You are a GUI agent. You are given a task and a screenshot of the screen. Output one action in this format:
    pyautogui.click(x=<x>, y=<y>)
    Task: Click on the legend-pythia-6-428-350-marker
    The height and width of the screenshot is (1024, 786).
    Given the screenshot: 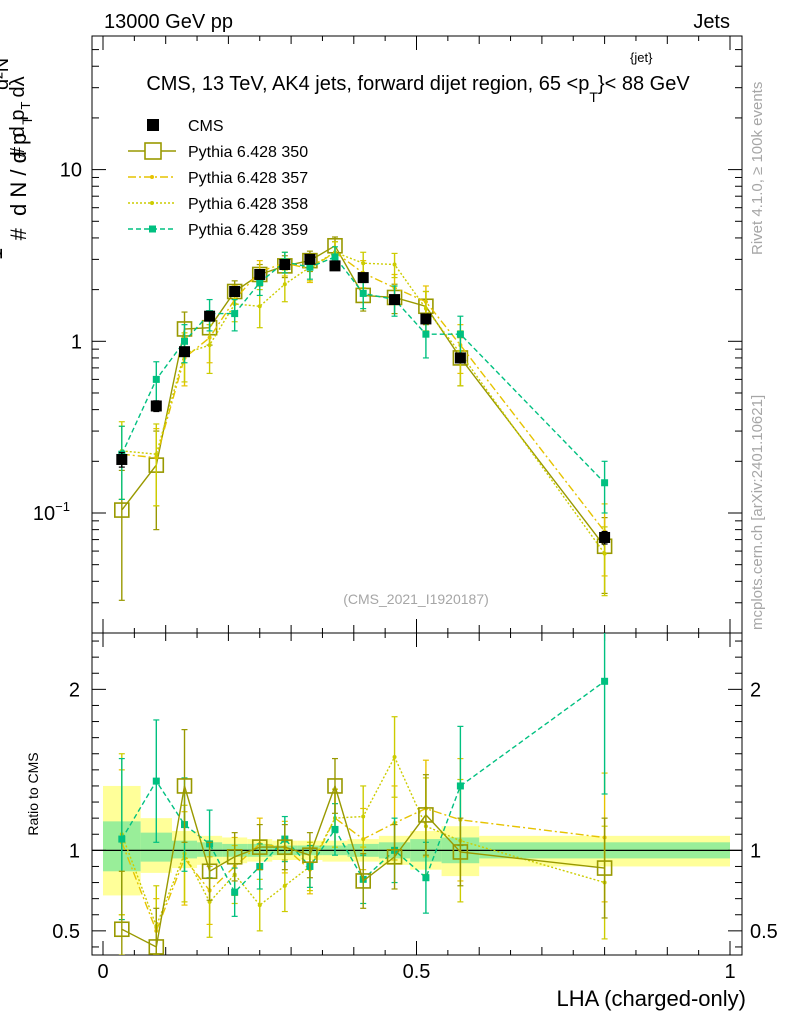 What is the action you would take?
    pyautogui.click(x=153, y=151)
    